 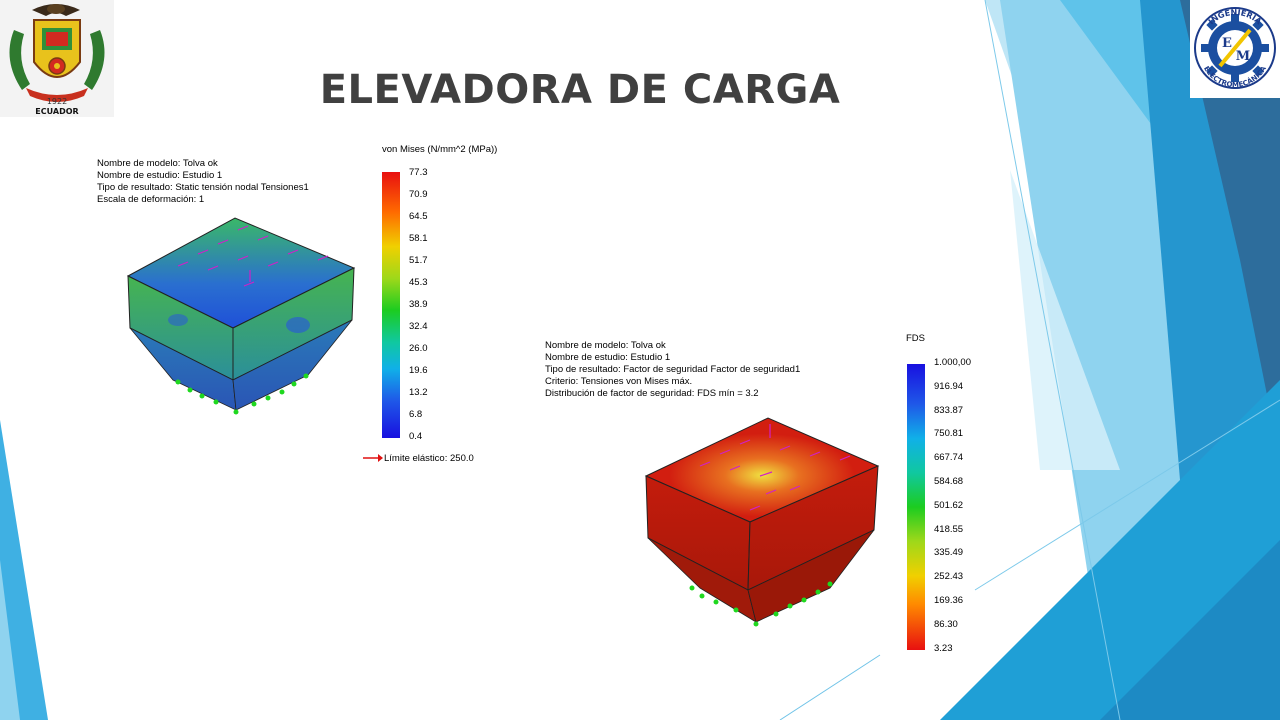 What do you see at coordinates (418, 238) in the screenshot?
I see `stress-tick: 58.1` at bounding box center [418, 238].